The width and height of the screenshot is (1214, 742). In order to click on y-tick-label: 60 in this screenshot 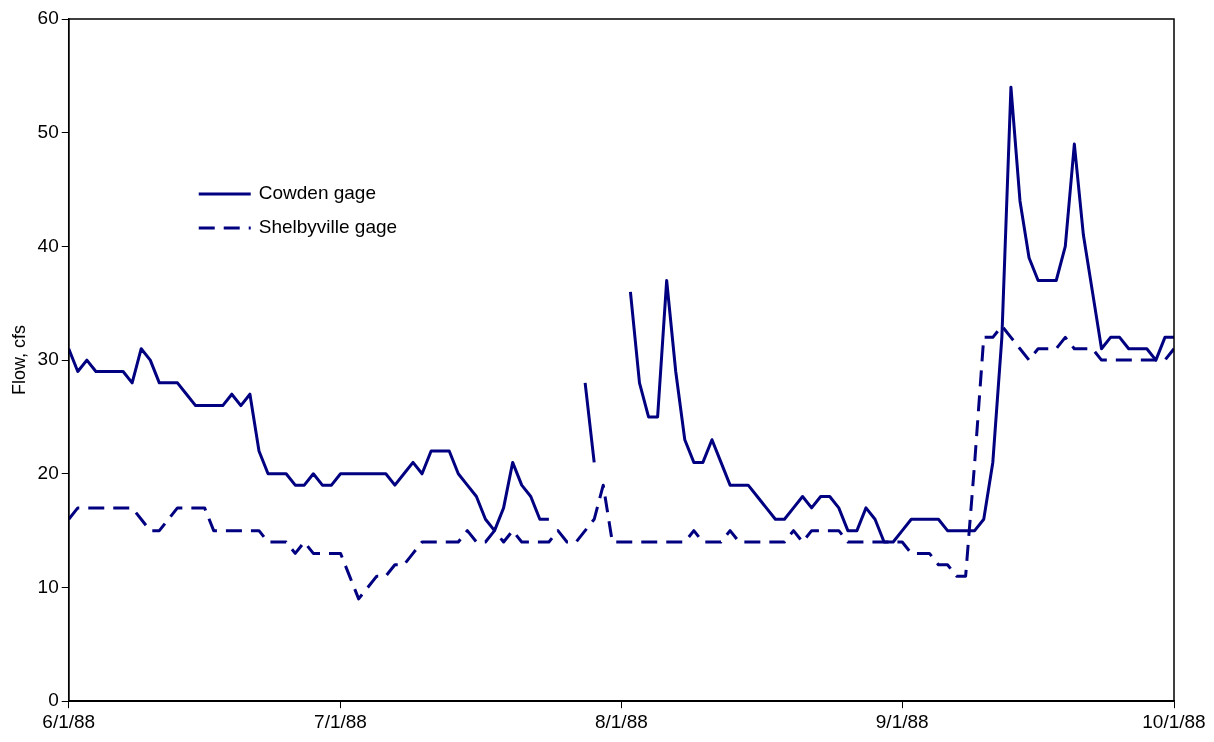, I will do `click(48, 18)`.